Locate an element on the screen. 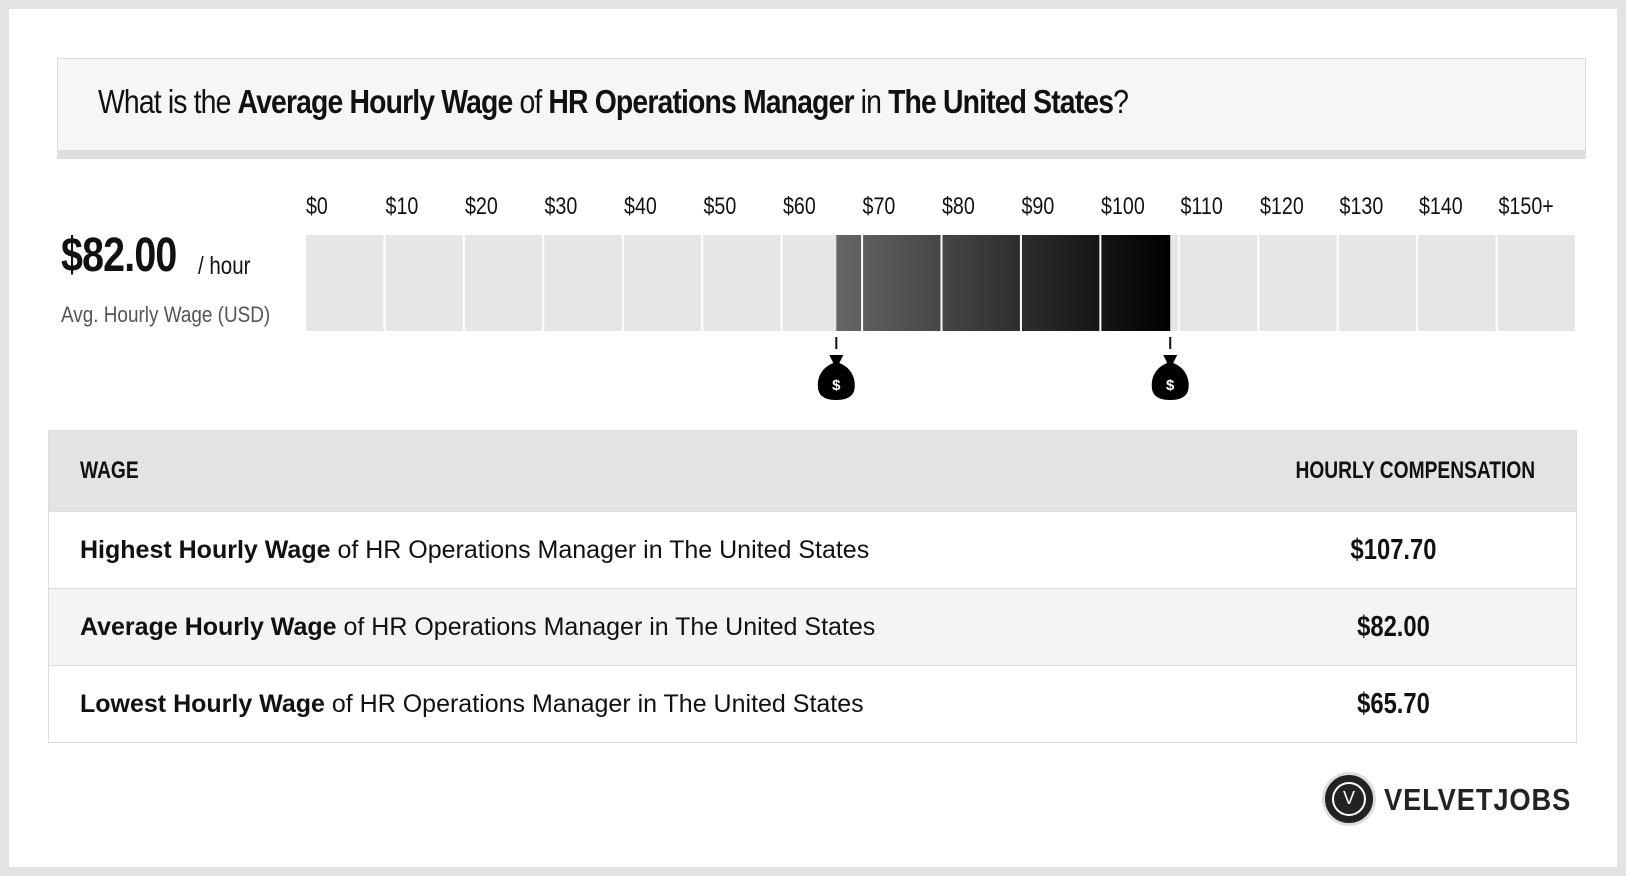 The height and width of the screenshot is (876, 1626). average-wage-unit: / hour is located at coordinates (224, 266).